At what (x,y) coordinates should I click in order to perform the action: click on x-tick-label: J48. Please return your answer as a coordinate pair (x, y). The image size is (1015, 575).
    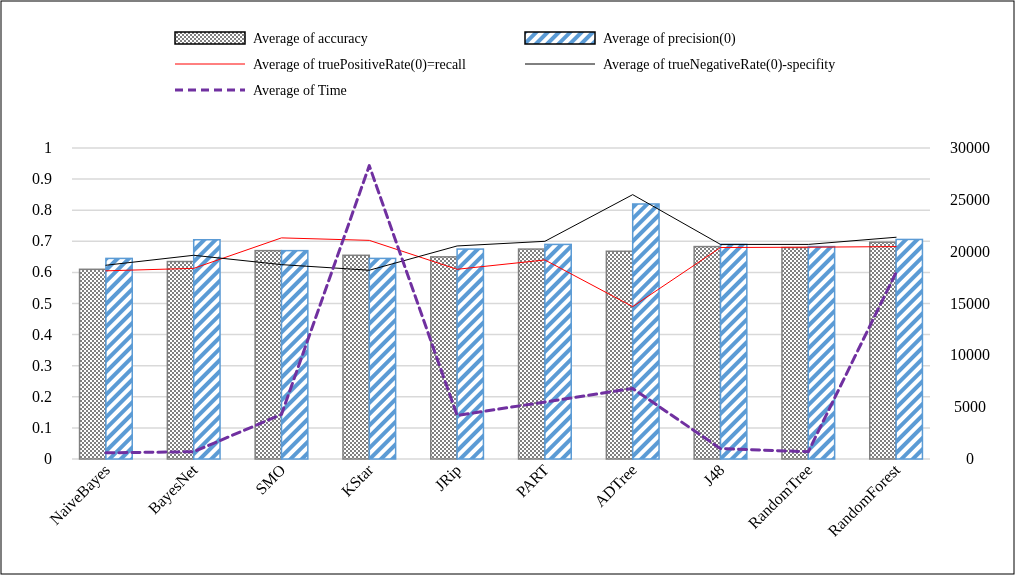
    Looking at the image, I should click on (713, 475).